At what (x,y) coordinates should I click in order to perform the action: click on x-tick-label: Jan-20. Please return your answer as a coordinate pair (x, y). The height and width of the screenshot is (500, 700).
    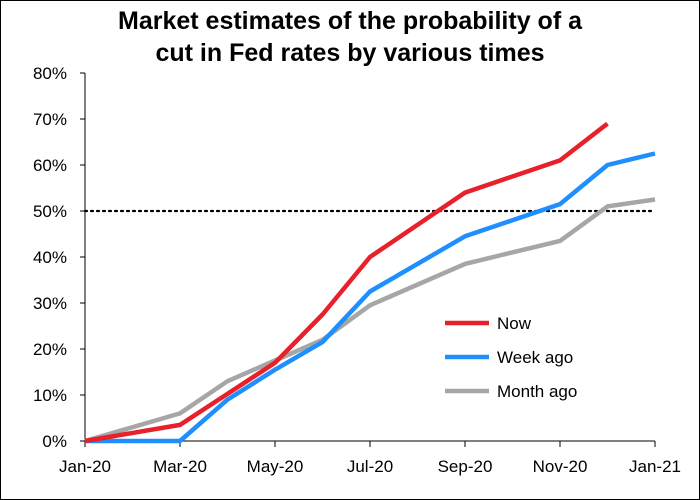
    Looking at the image, I should click on (85, 466).